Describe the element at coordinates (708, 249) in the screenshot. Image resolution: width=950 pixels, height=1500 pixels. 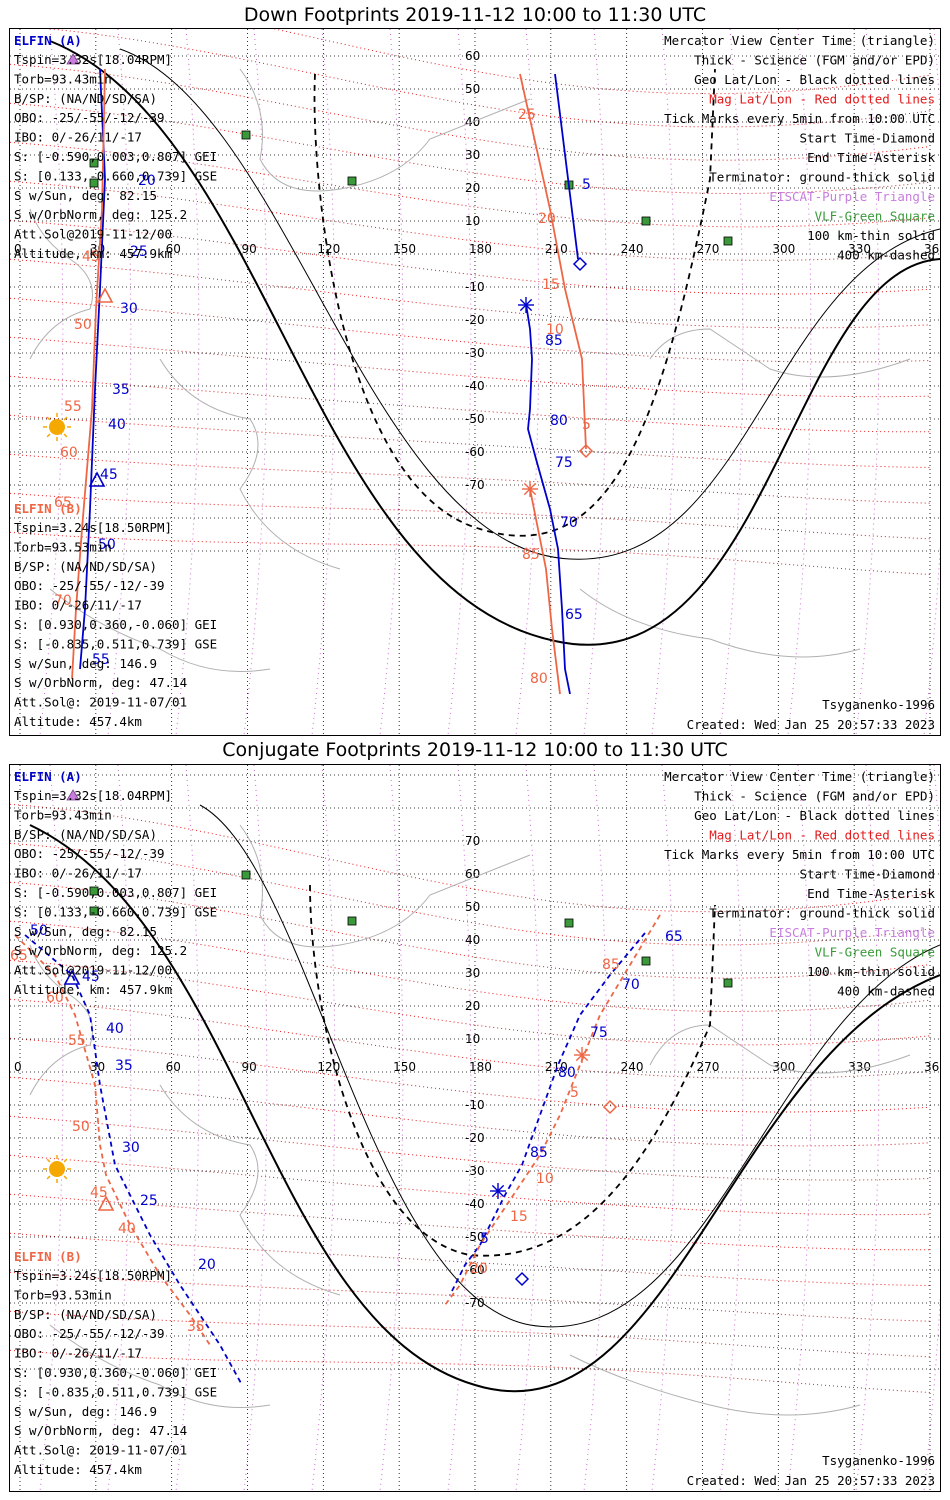
I see `lon-tick-label: 270` at that location.